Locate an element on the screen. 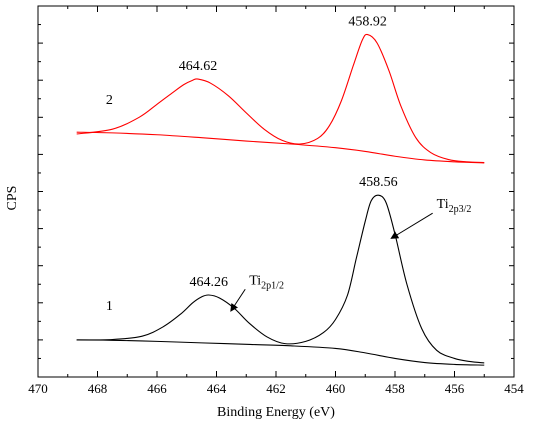  peak-label: 464.62 is located at coordinates (198, 66).